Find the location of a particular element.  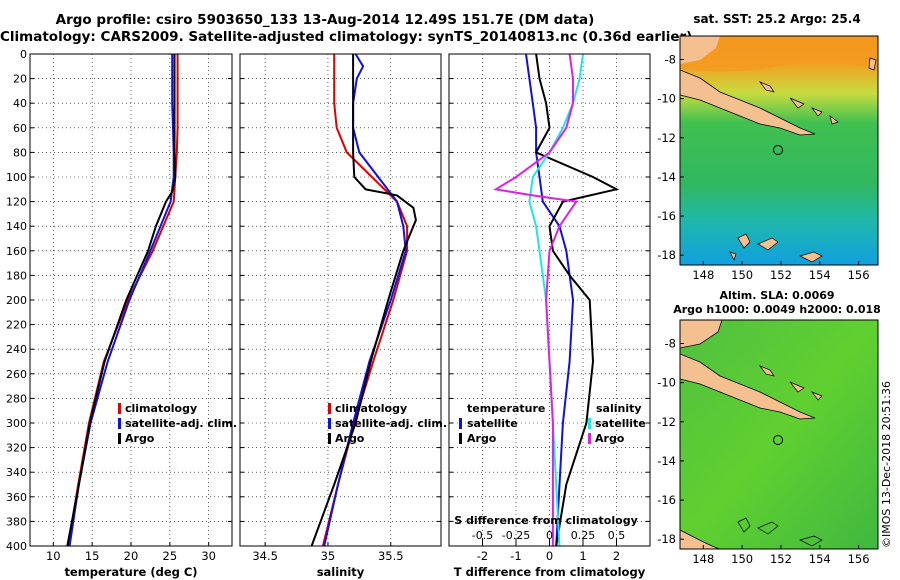

x-tick-label: 1 is located at coordinates (582, 556).